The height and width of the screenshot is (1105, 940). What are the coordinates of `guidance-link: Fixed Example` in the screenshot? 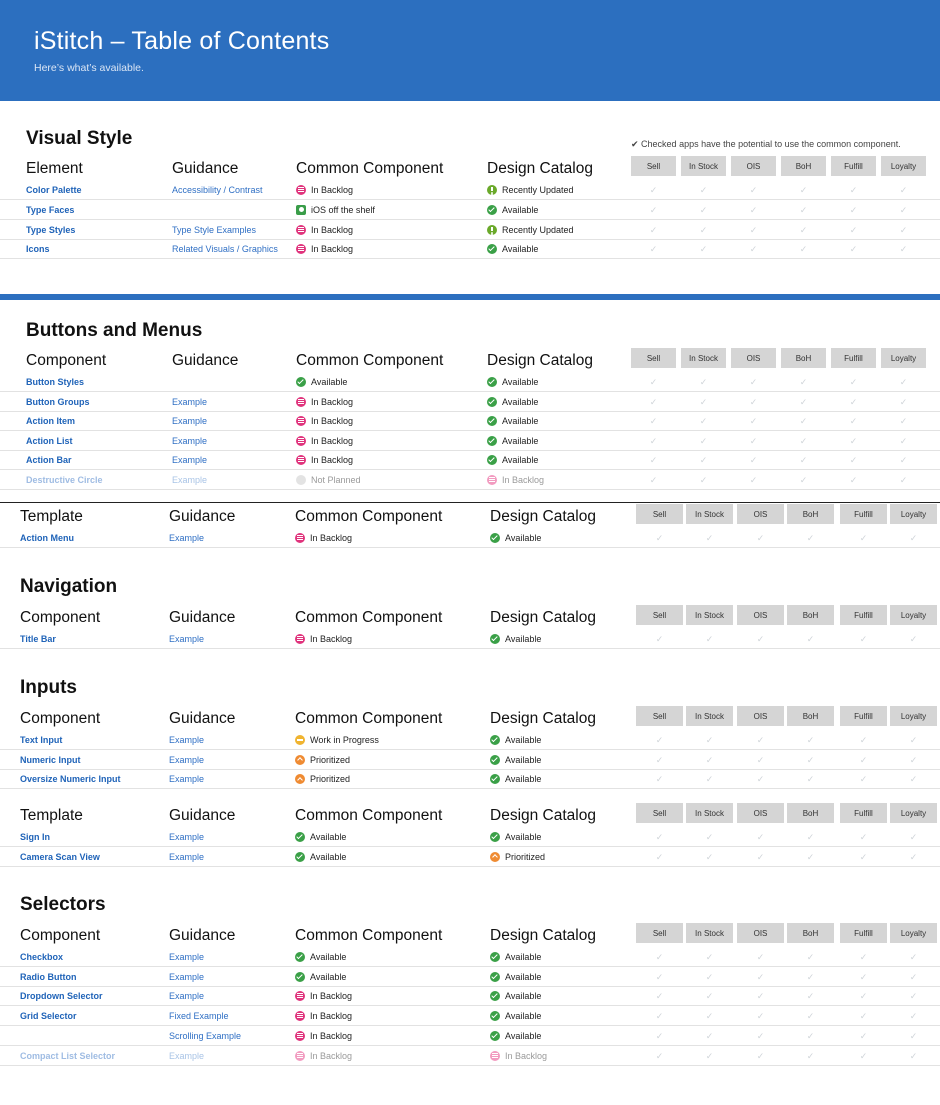 It's located at (199, 1016).